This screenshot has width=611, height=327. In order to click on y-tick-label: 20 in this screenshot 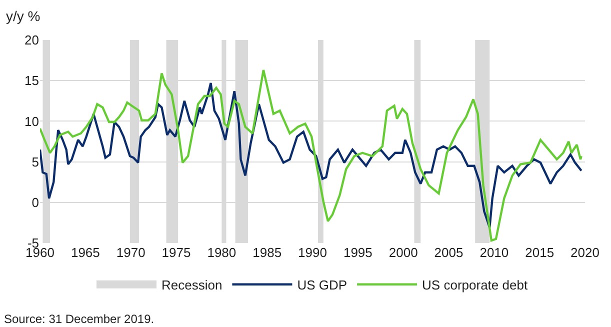, I will do `click(31, 40)`.